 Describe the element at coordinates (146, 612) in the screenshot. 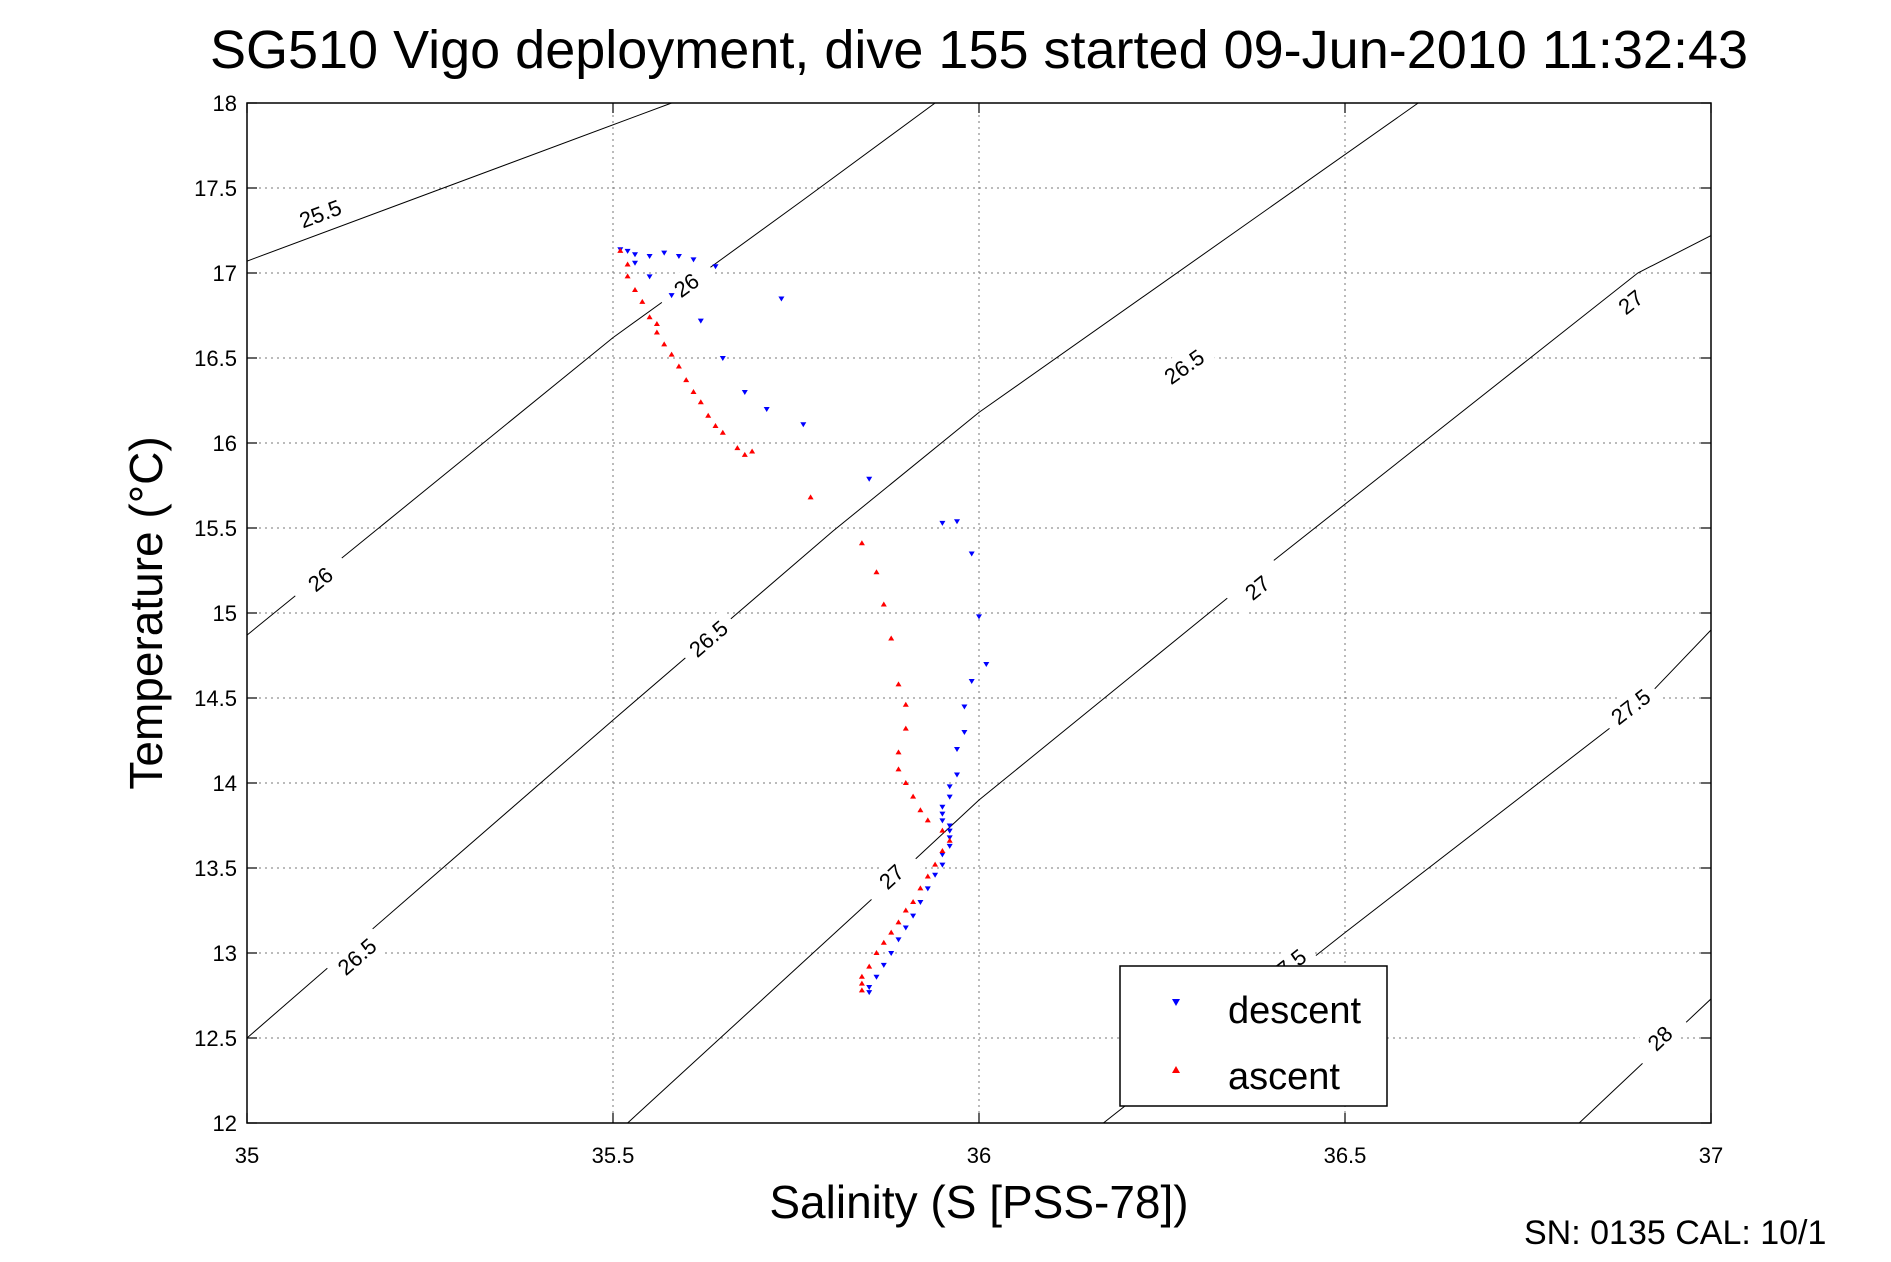

I see `y-axis-label: Temperature (°C)` at that location.